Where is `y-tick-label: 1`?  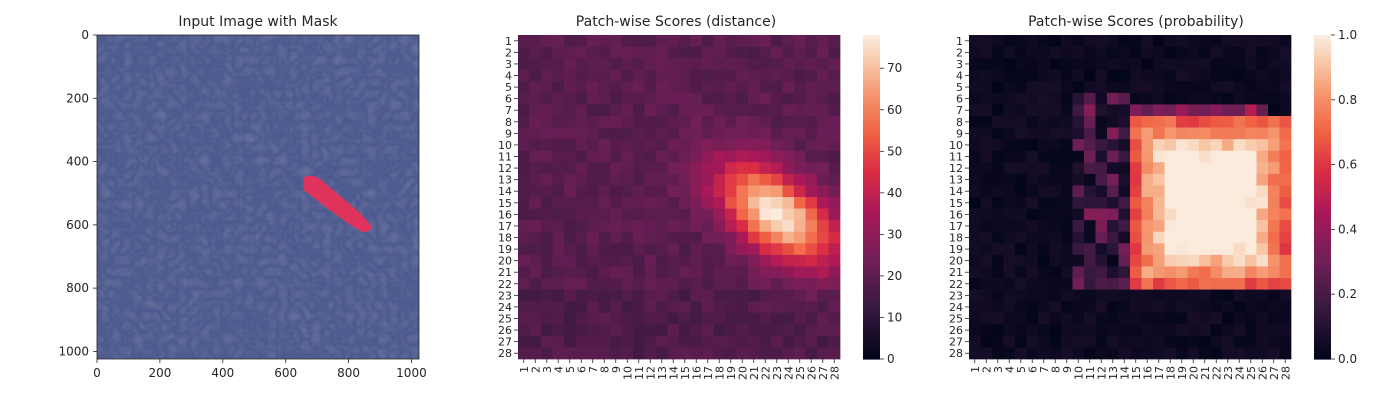 y-tick-label: 1 is located at coordinates (508, 41).